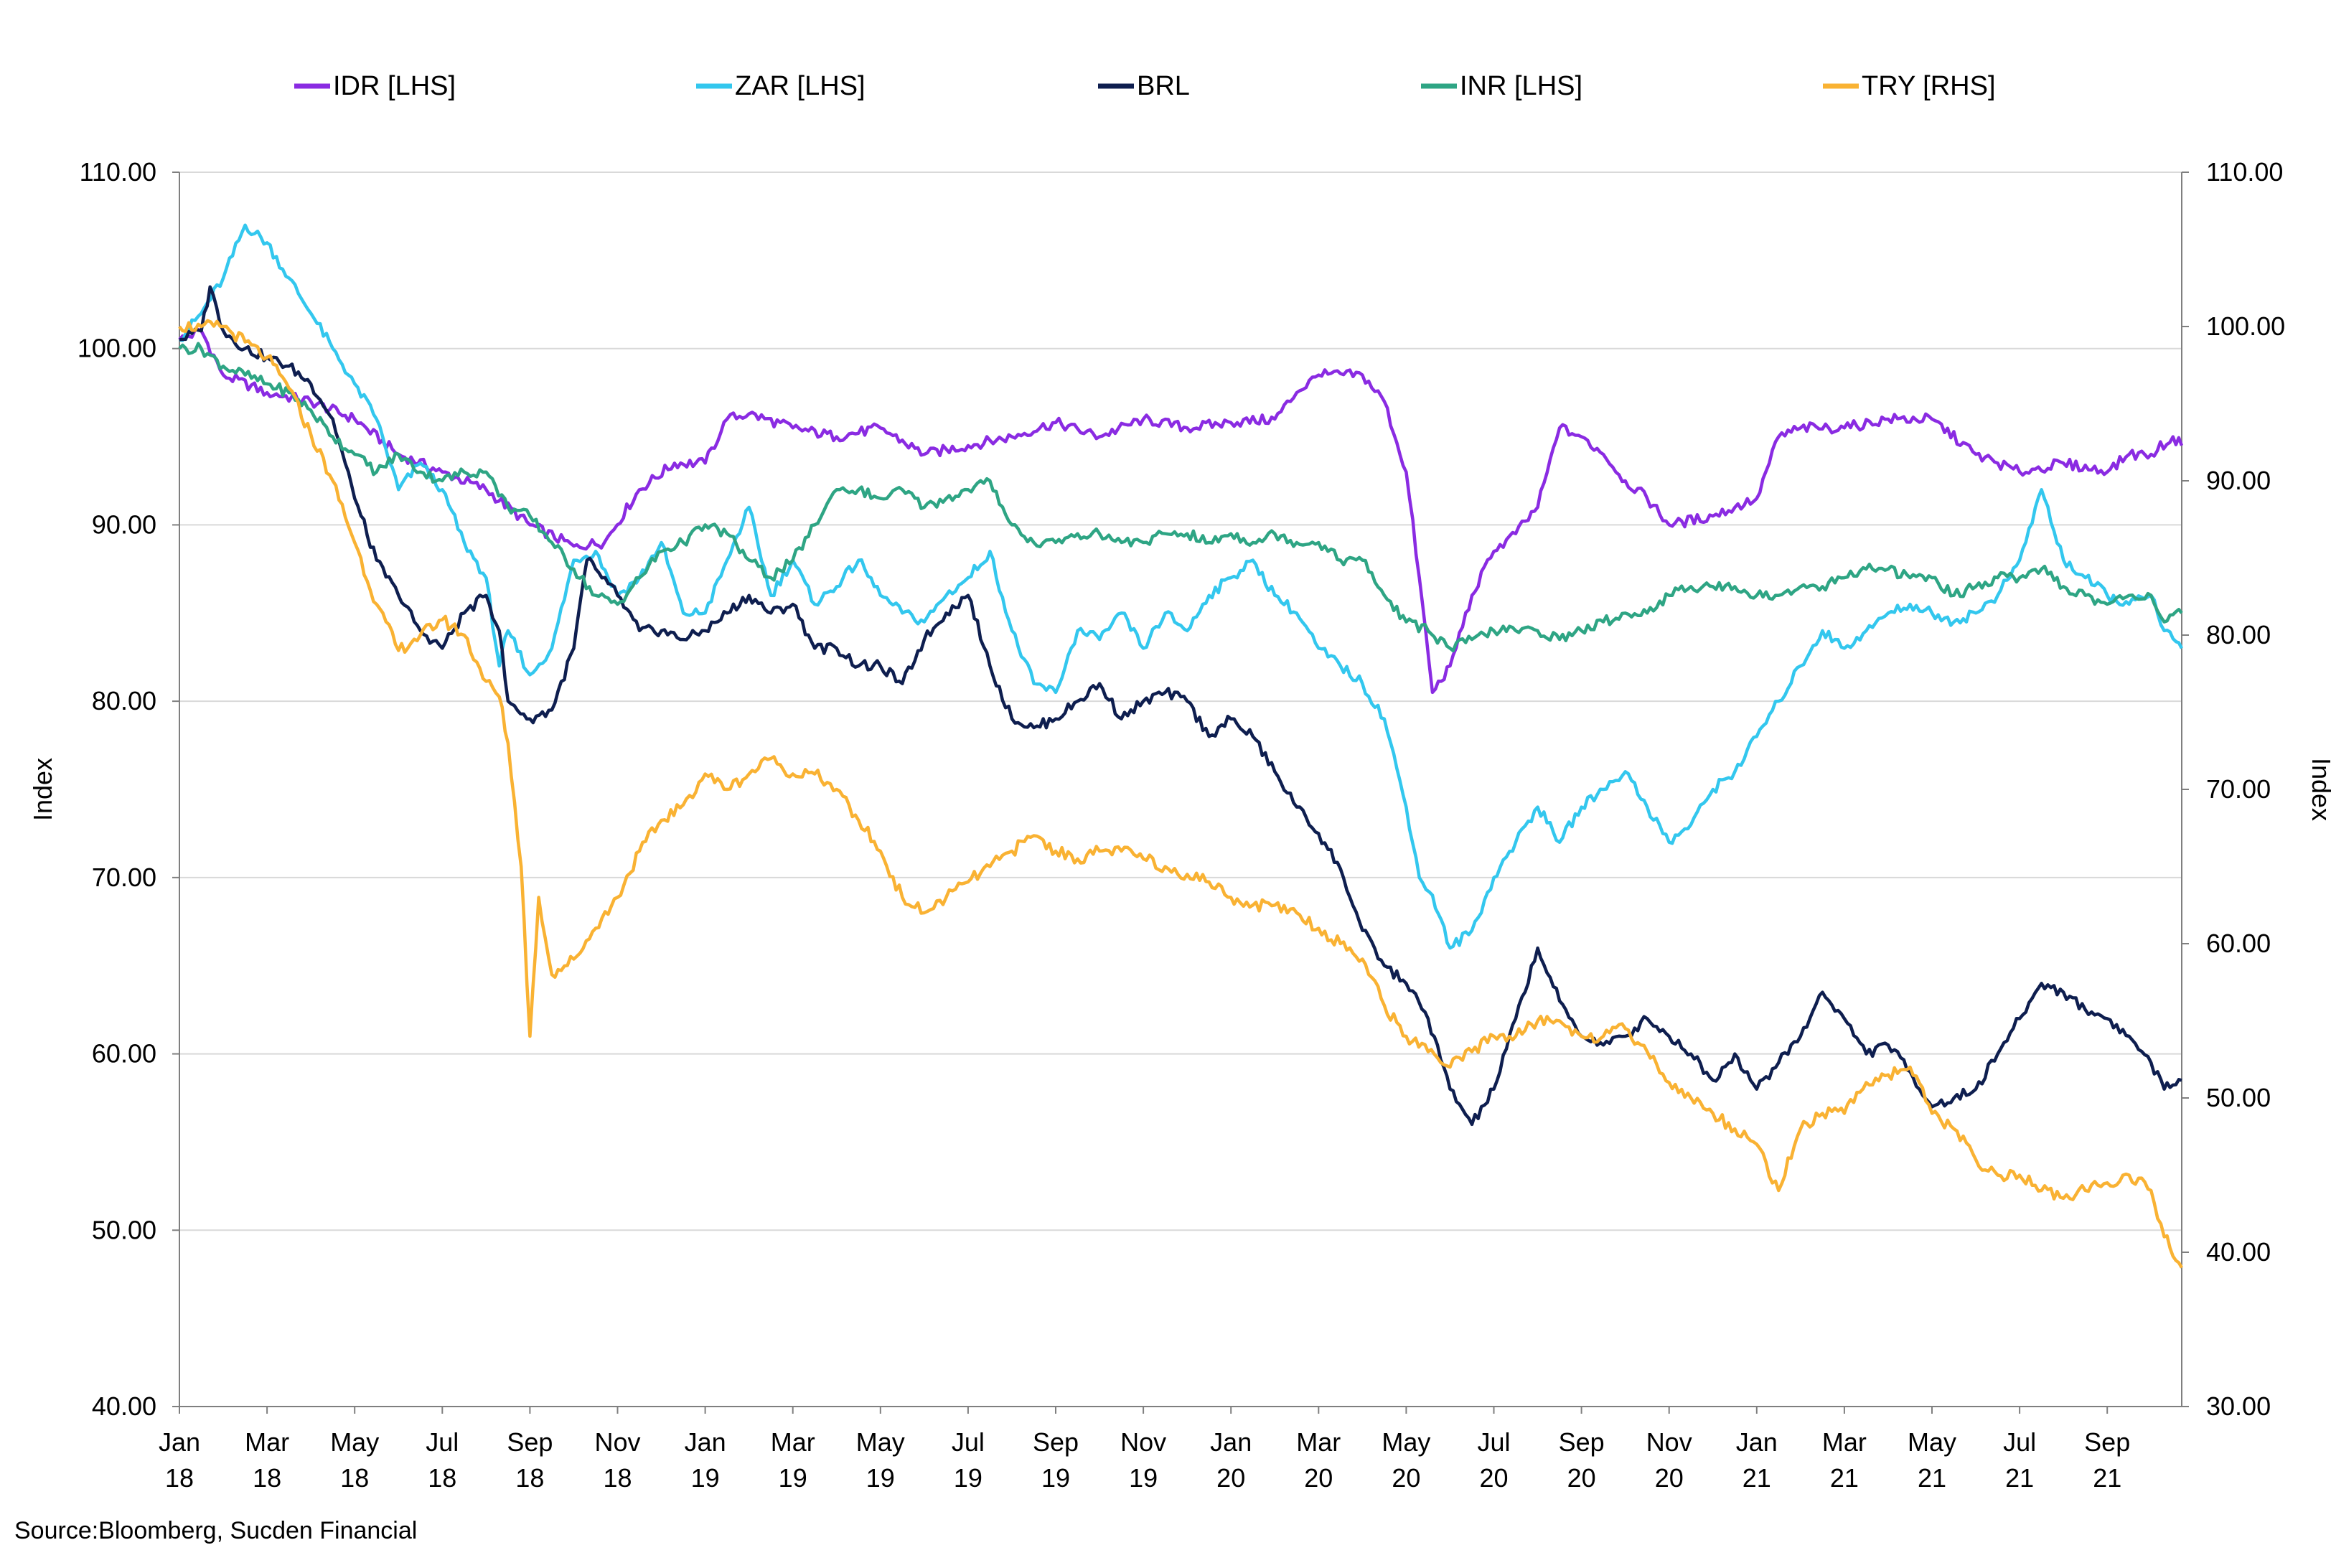  What do you see at coordinates (124, 1054) in the screenshot?
I see `left-tick-label: 60.00` at bounding box center [124, 1054].